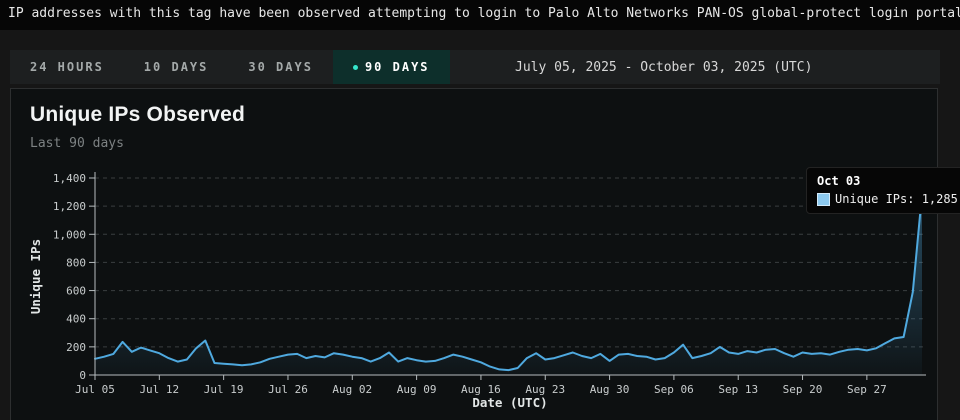 The height and width of the screenshot is (420, 960). Describe the element at coordinates (138, 114) in the screenshot. I see `chart-title: Unique IPs Observed` at that location.